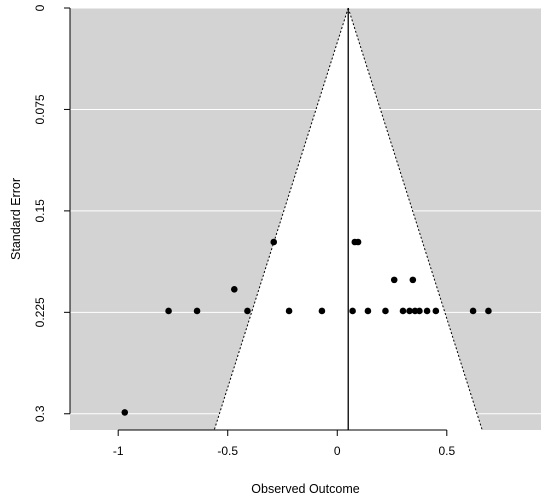 The height and width of the screenshot is (499, 550). I want to click on y-tick-label: 0.225, so click(40, 312).